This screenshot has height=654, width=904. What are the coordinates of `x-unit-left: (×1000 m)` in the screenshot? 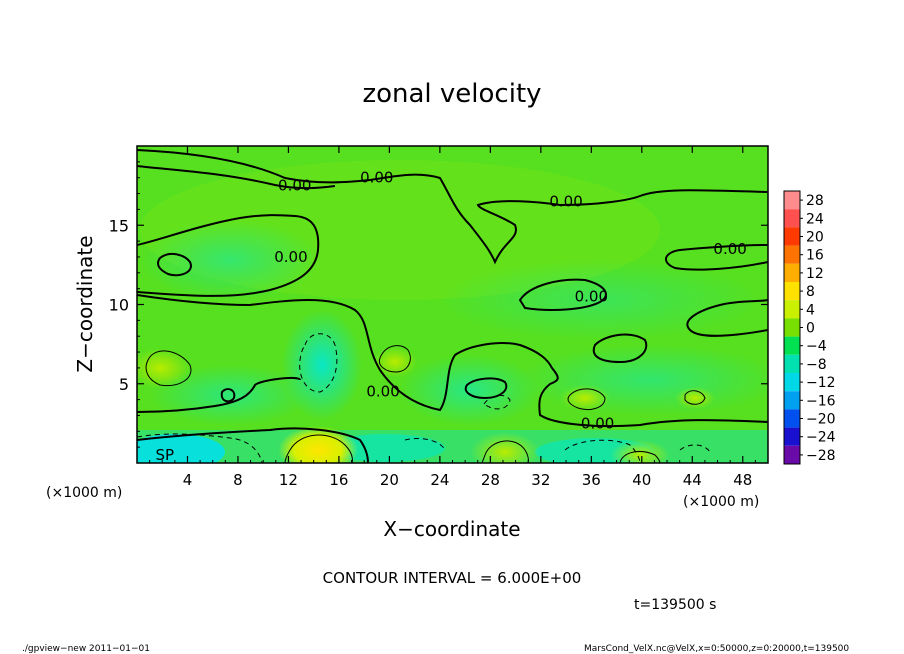 It's located at (84, 493).